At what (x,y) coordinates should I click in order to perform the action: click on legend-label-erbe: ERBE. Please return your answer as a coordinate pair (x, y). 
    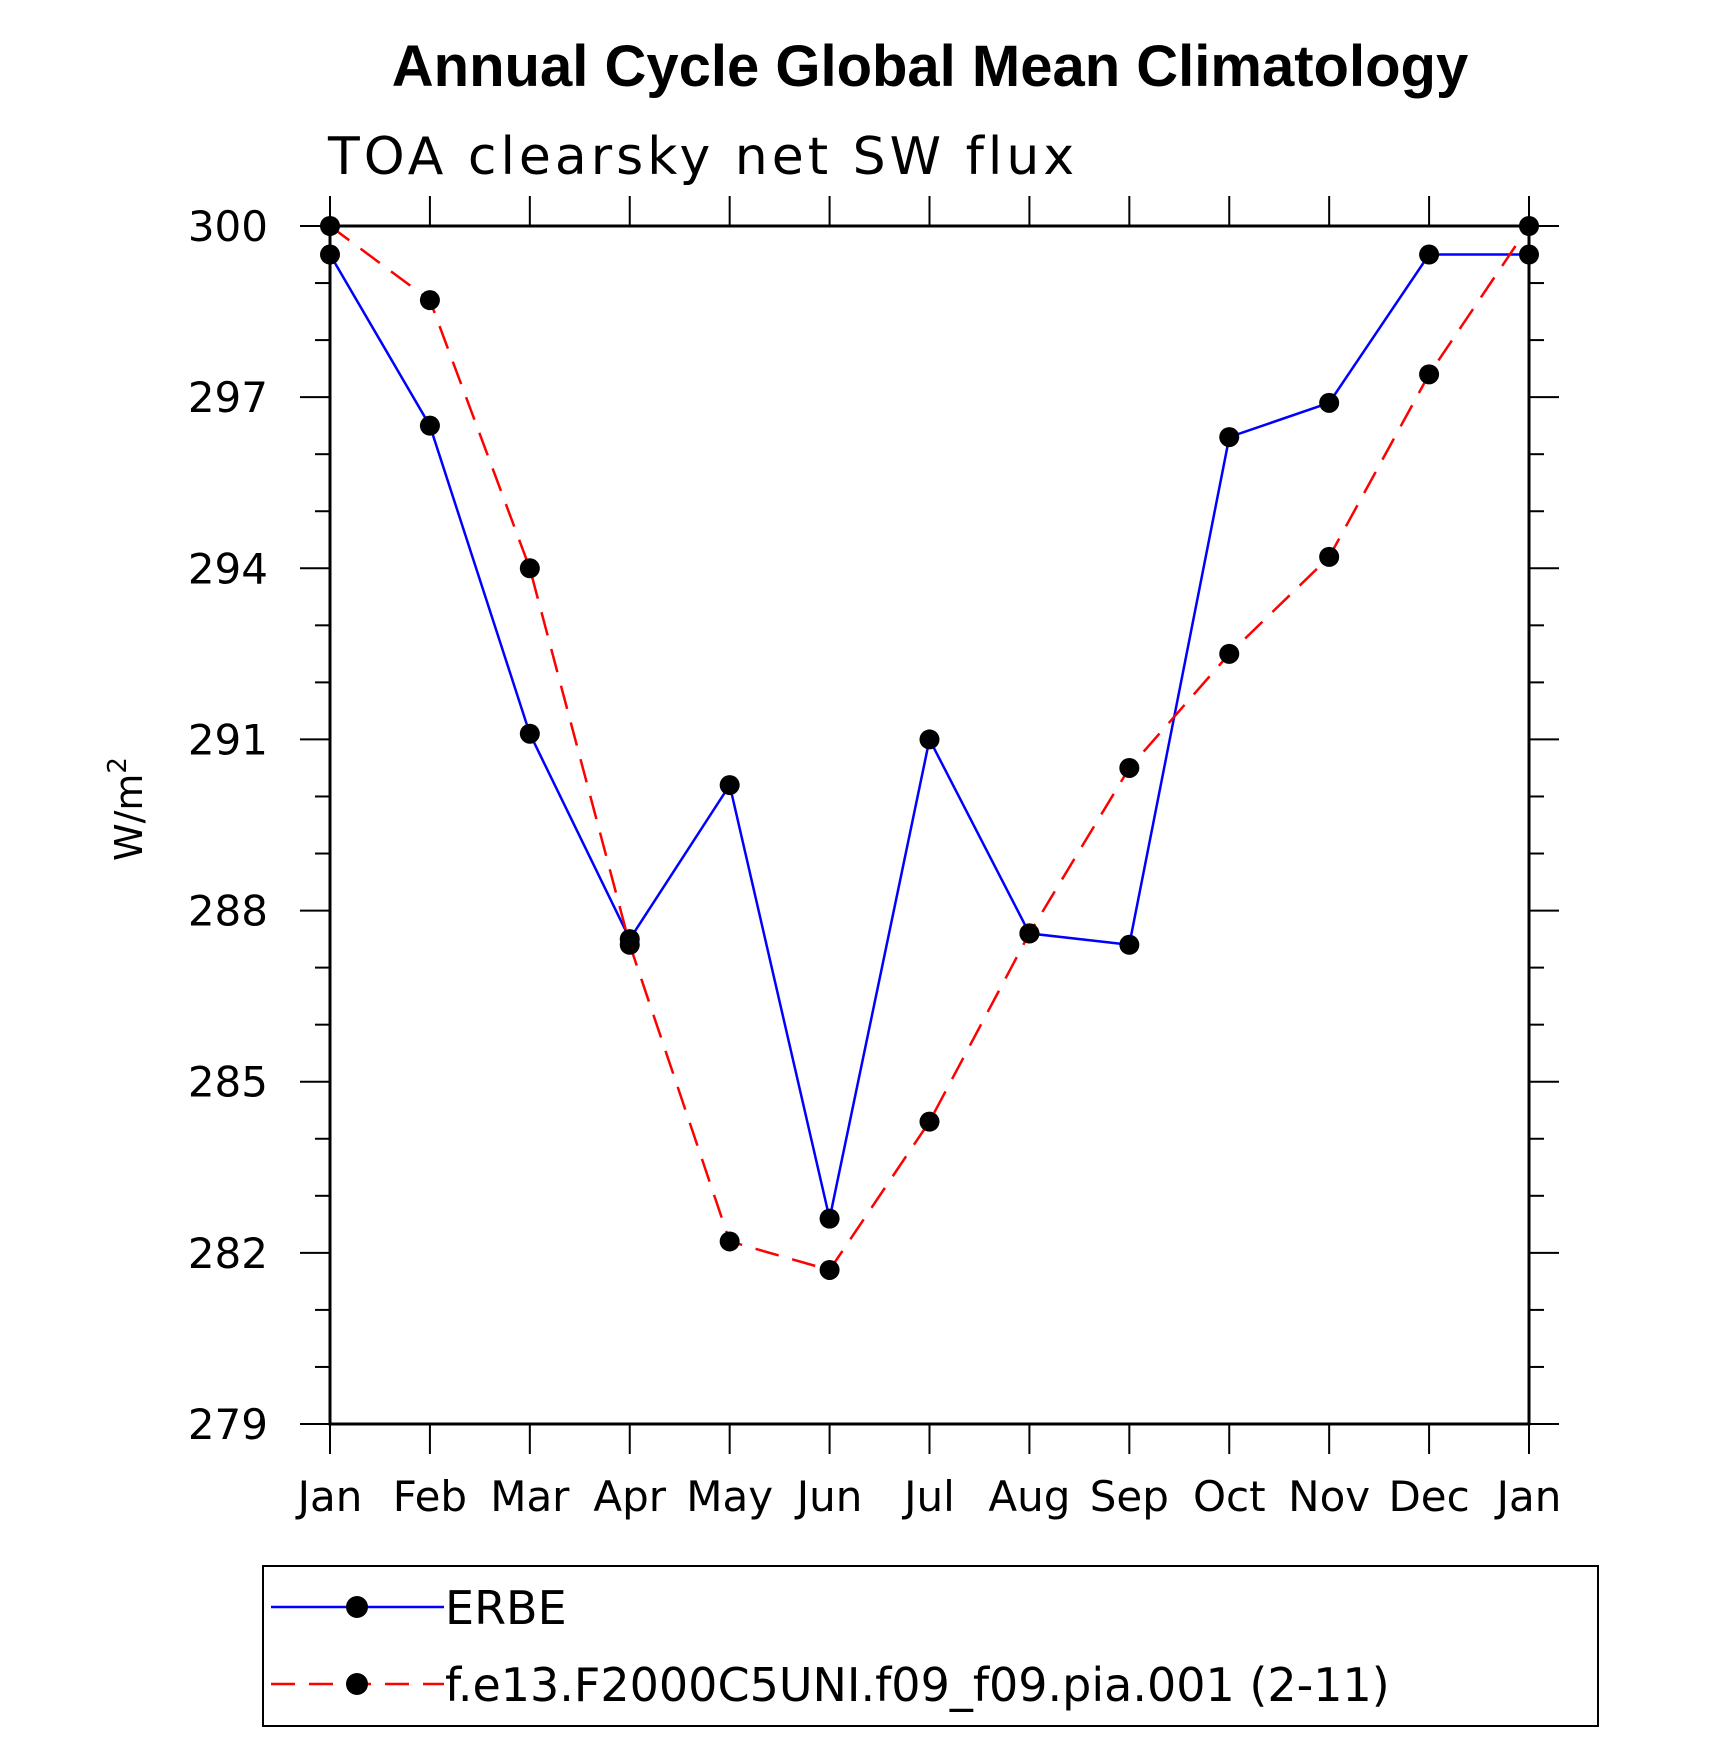
    Looking at the image, I should click on (506, 1608).